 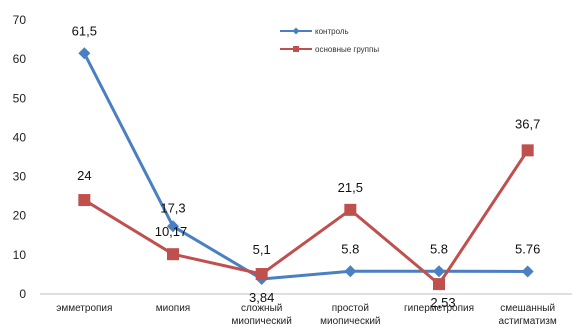 What do you see at coordinates (296, 49) in the screenshot?
I see `legend-marker-square` at bounding box center [296, 49].